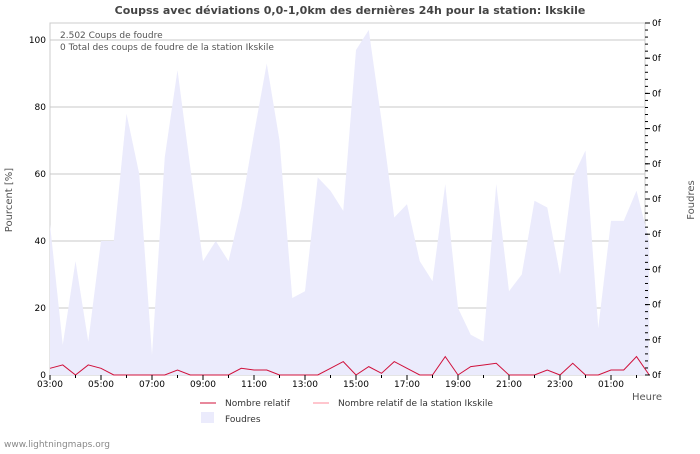 The image size is (700, 454). I want to click on legend-swatch-foudres, so click(207, 417).